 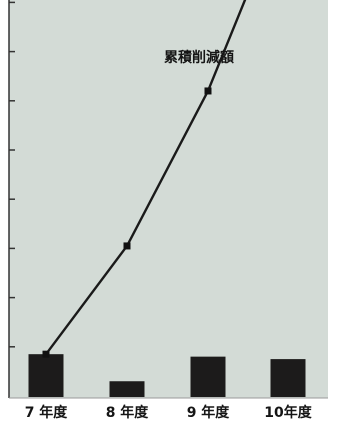 I want to click on x-tick-label: 10年度, so click(x=288, y=412).